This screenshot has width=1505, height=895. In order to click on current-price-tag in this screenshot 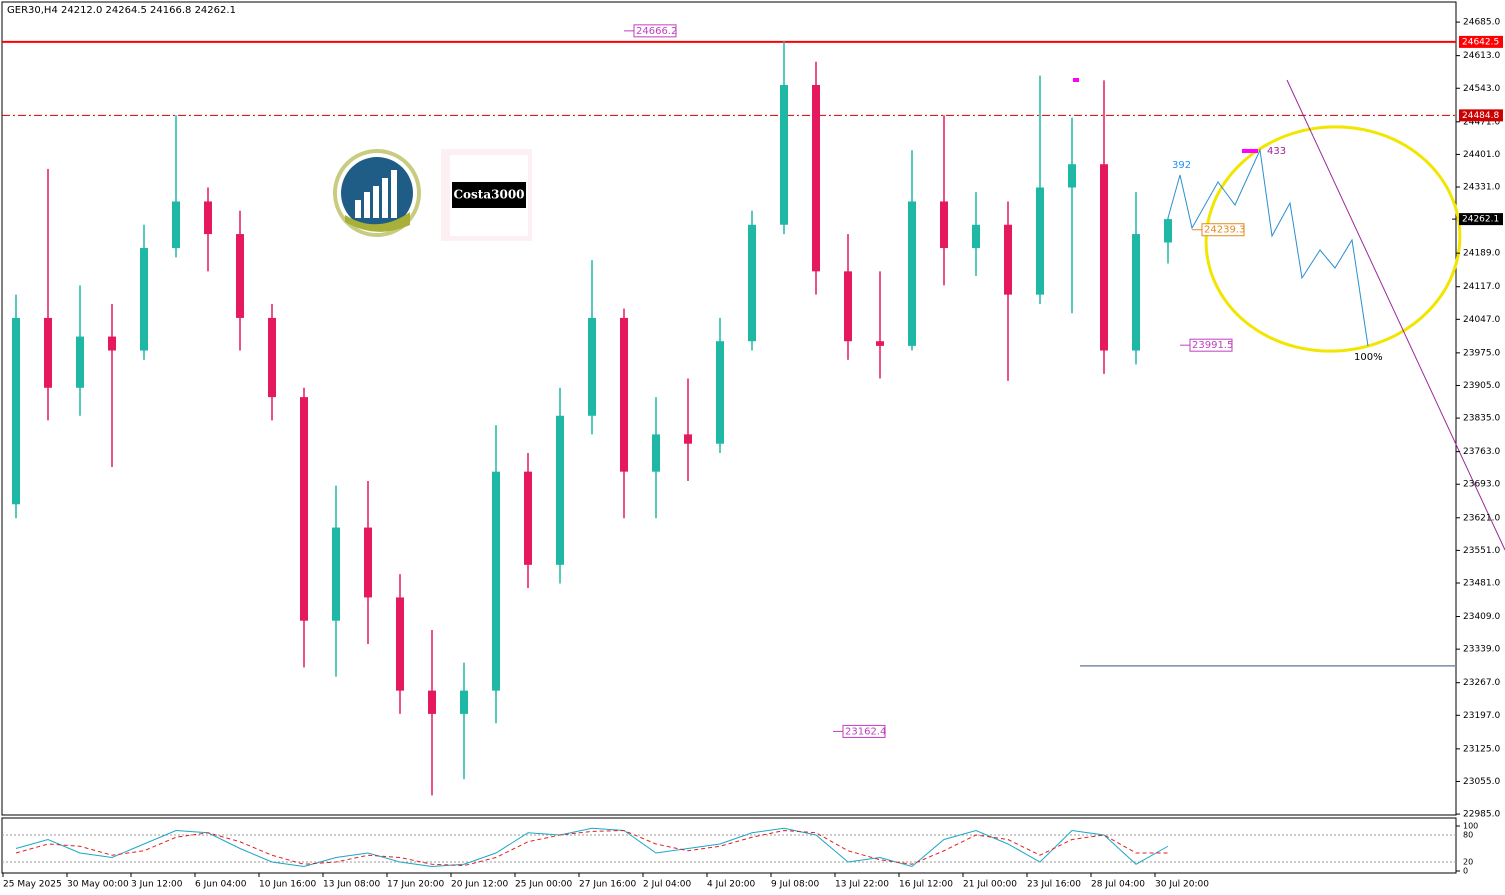, I will do `click(1481, 219)`.